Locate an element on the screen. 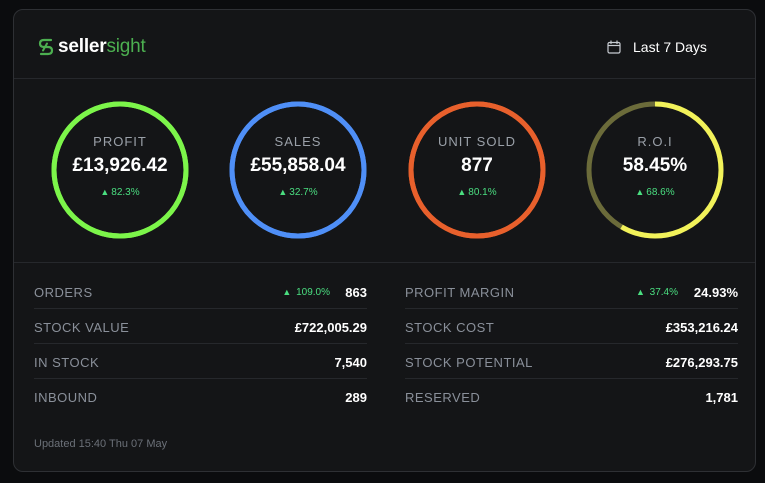  units-sold-value: 877 is located at coordinates (477, 165).